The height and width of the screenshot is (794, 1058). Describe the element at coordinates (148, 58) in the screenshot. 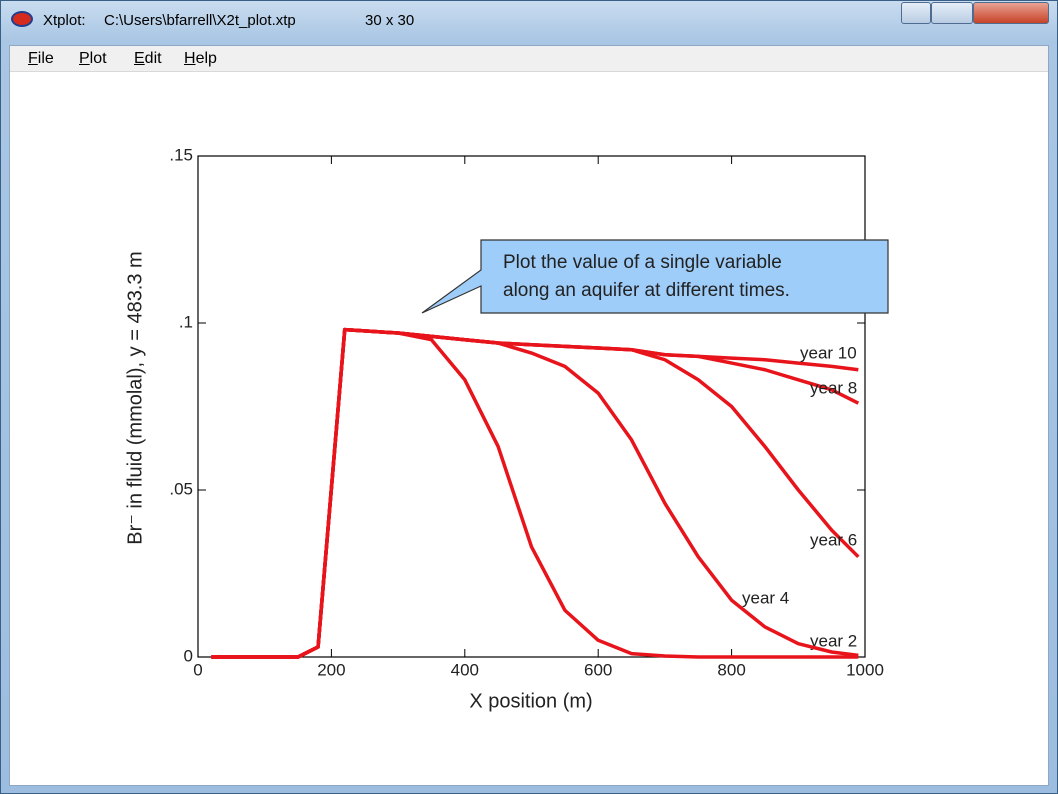

I see `menu-item: Edit` at that location.